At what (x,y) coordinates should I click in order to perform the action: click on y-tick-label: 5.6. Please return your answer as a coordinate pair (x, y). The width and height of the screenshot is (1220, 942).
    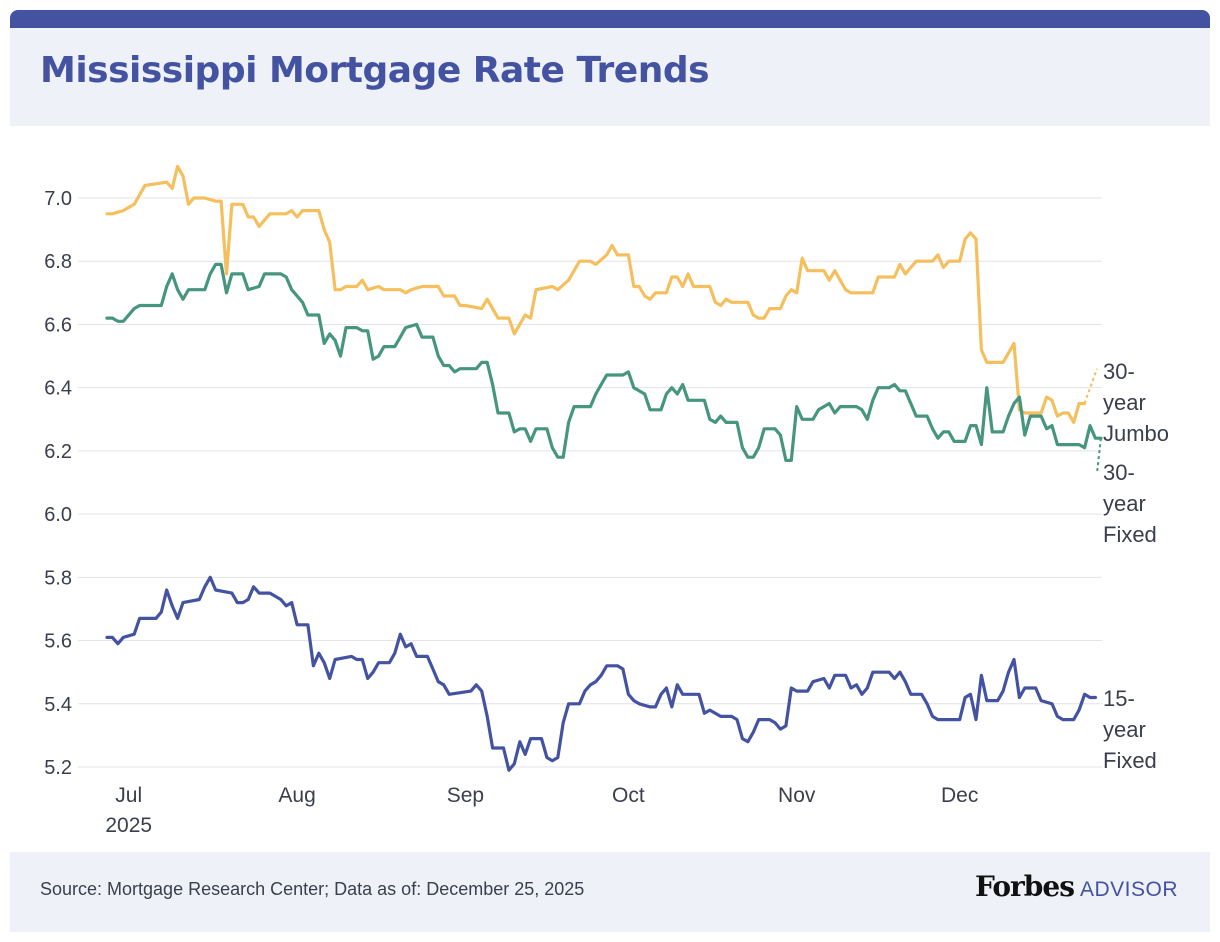
    Looking at the image, I should click on (58, 642).